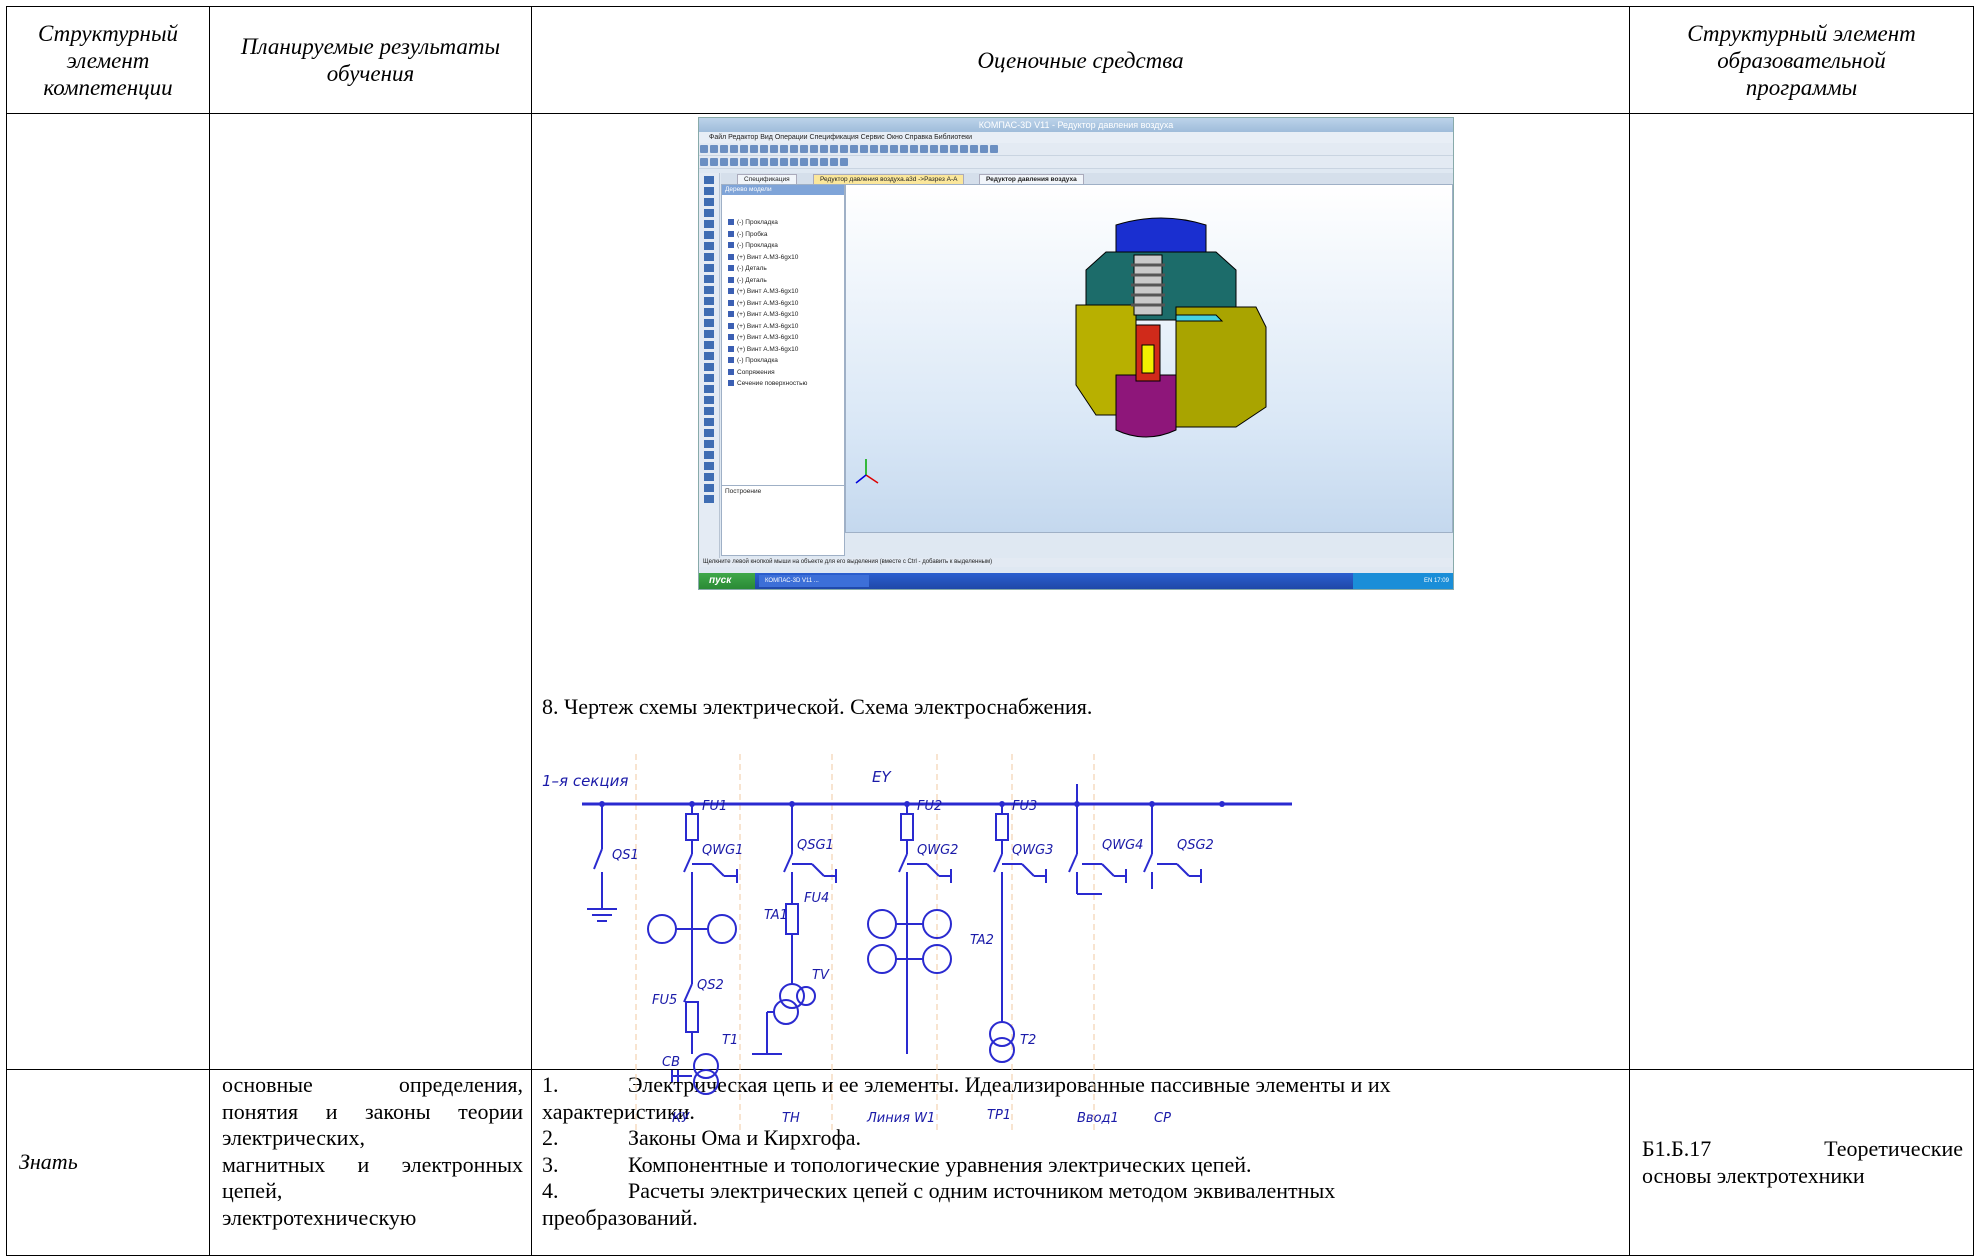 The image size is (1978, 1256). I want to click on bottom-label-vvod1: Ввод1, so click(1098, 1118).